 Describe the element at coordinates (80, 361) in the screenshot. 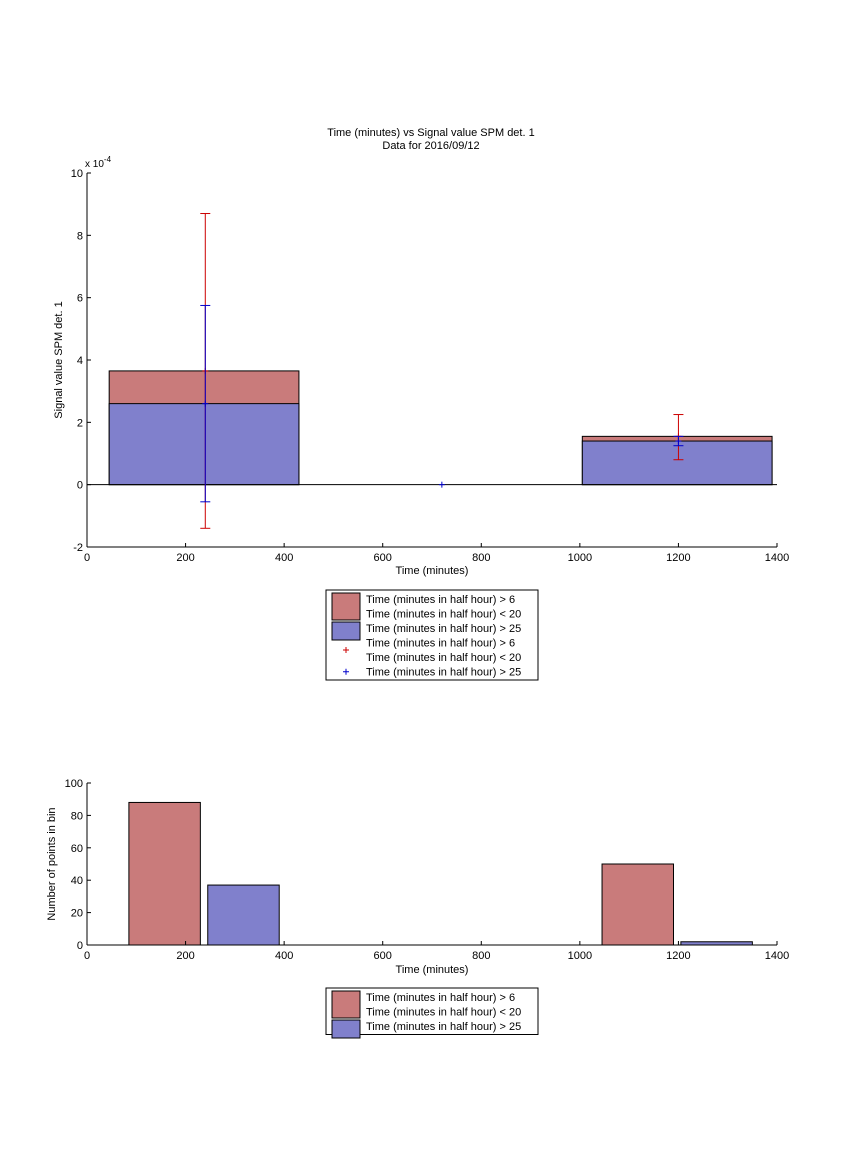

I see `y-tick-label: 4` at that location.